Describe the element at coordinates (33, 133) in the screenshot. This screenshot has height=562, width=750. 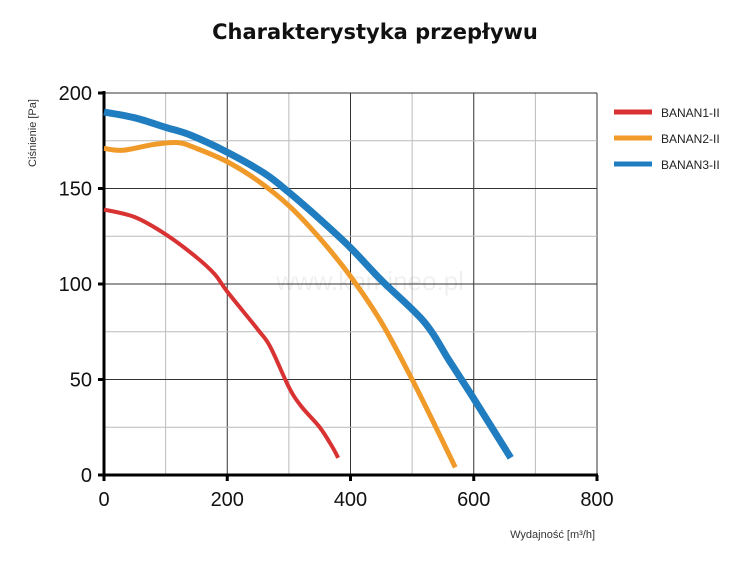
I see `y-axis-label: Ciśnienie [Pa]` at that location.